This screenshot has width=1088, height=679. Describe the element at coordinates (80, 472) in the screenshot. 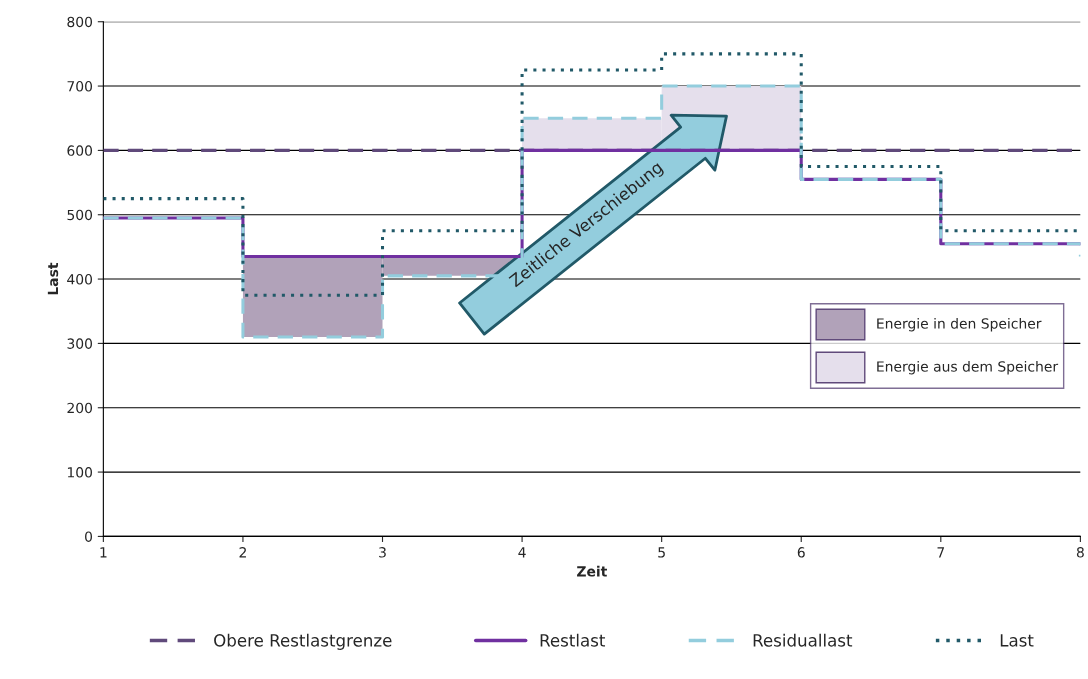

I see `y-tick-label: 100` at that location.